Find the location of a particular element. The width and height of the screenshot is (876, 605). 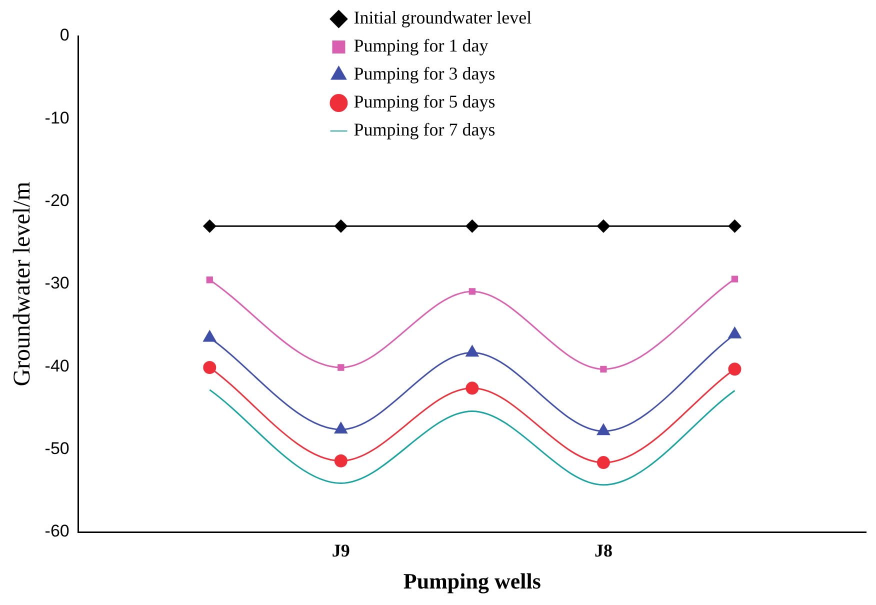

y-tick-label: -30 is located at coordinates (57, 283).